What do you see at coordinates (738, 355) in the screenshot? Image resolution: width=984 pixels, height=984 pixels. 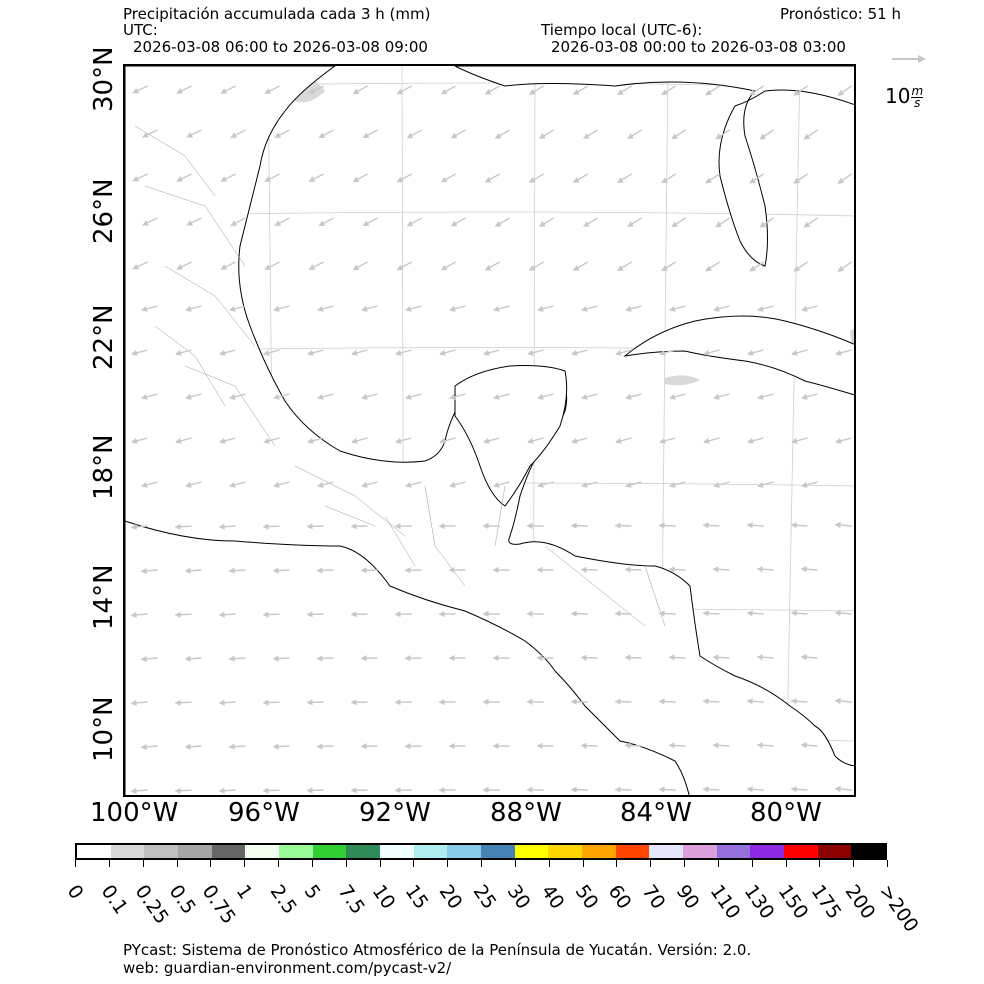 I see `cuba-land` at bounding box center [738, 355].